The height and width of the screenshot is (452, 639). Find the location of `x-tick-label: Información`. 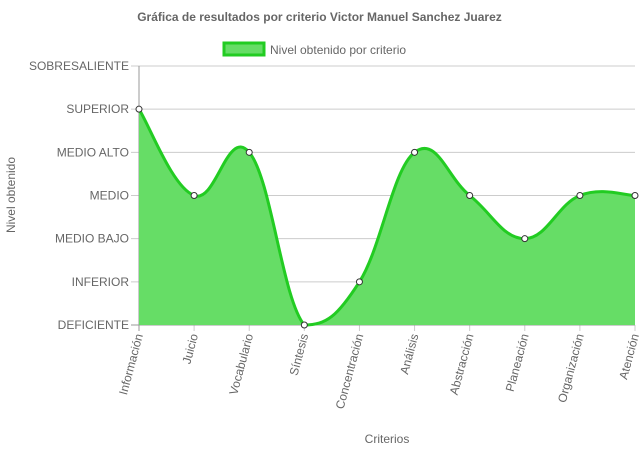

x-tick-label: Información is located at coordinates (131, 364).